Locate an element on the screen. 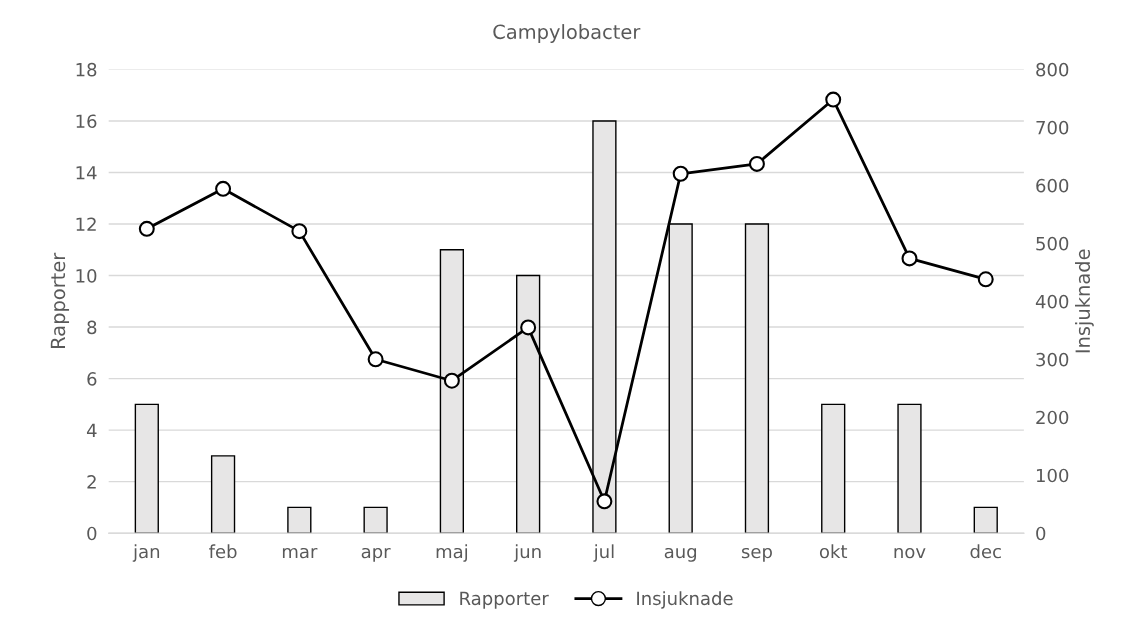  y-tick-label: 12 is located at coordinates (86, 224).